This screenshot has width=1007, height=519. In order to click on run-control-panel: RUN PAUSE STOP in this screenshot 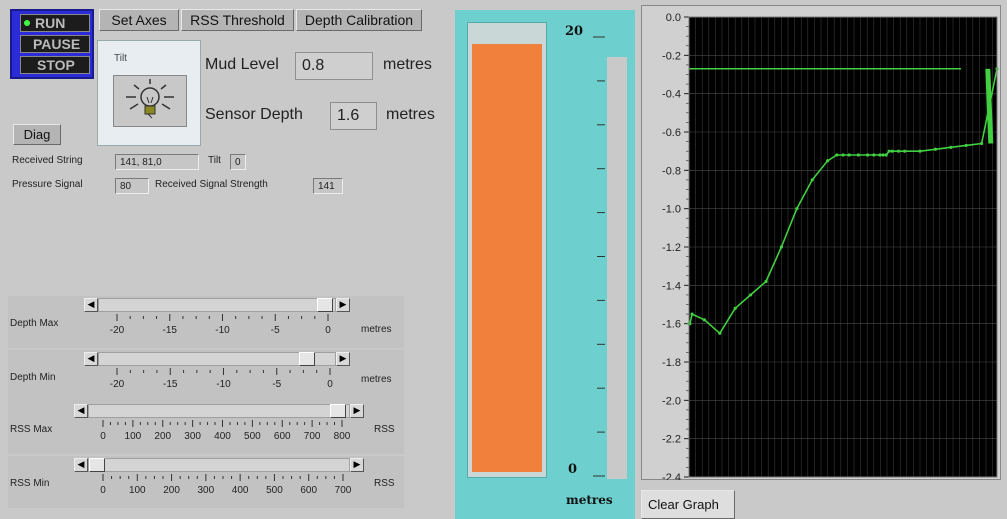, I will do `click(52, 44)`.